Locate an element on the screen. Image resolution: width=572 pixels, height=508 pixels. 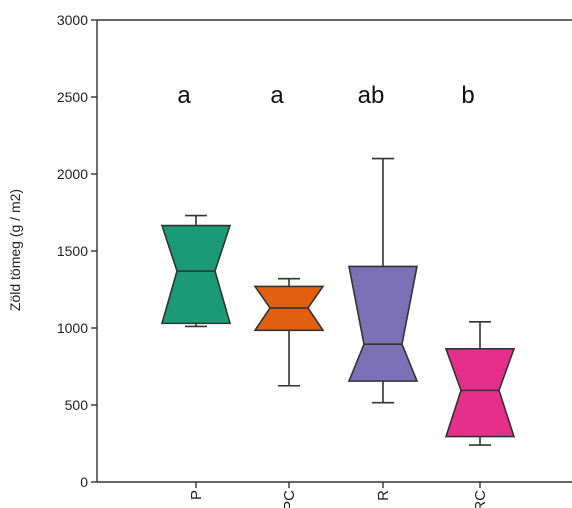
box-P is located at coordinates (196, 271).